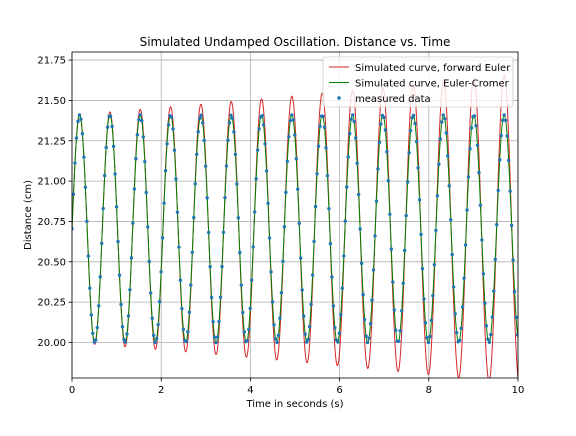  What do you see at coordinates (433, 68) in the screenshot?
I see `legend-entry-label: Simulated curve, forward Euler` at bounding box center [433, 68].